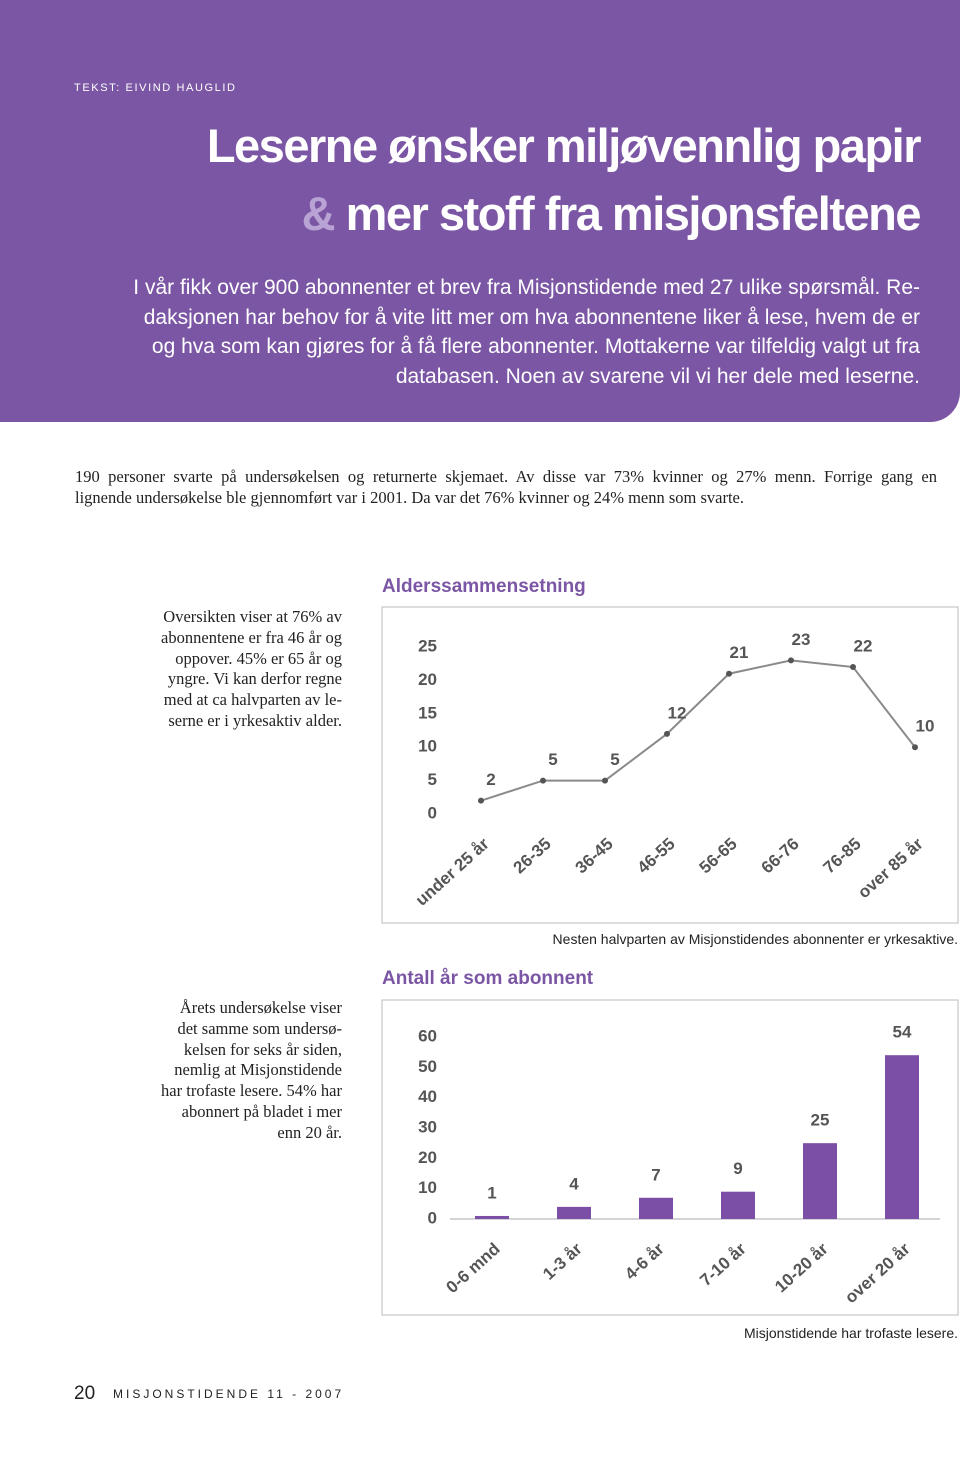  What do you see at coordinates (254, 679) in the screenshot?
I see `side-text-line: yngre. Vi kan derfor regne` at bounding box center [254, 679].